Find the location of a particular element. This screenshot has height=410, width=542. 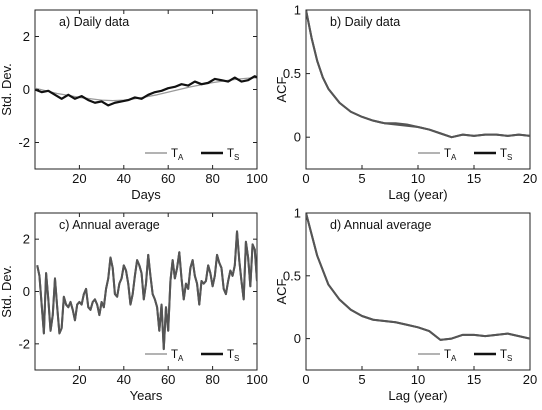

panel-title: d) Annual average is located at coordinates (381, 225).